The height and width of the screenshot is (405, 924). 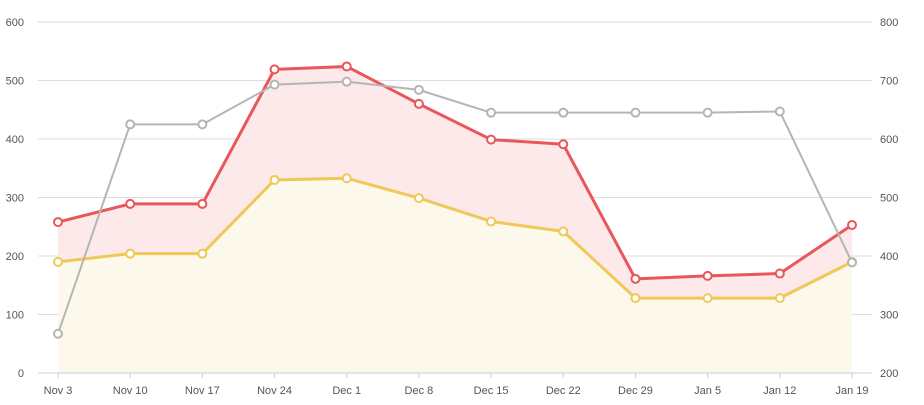 What do you see at coordinates (889, 374) in the screenshot?
I see `y2-tick-label: 200` at bounding box center [889, 374].